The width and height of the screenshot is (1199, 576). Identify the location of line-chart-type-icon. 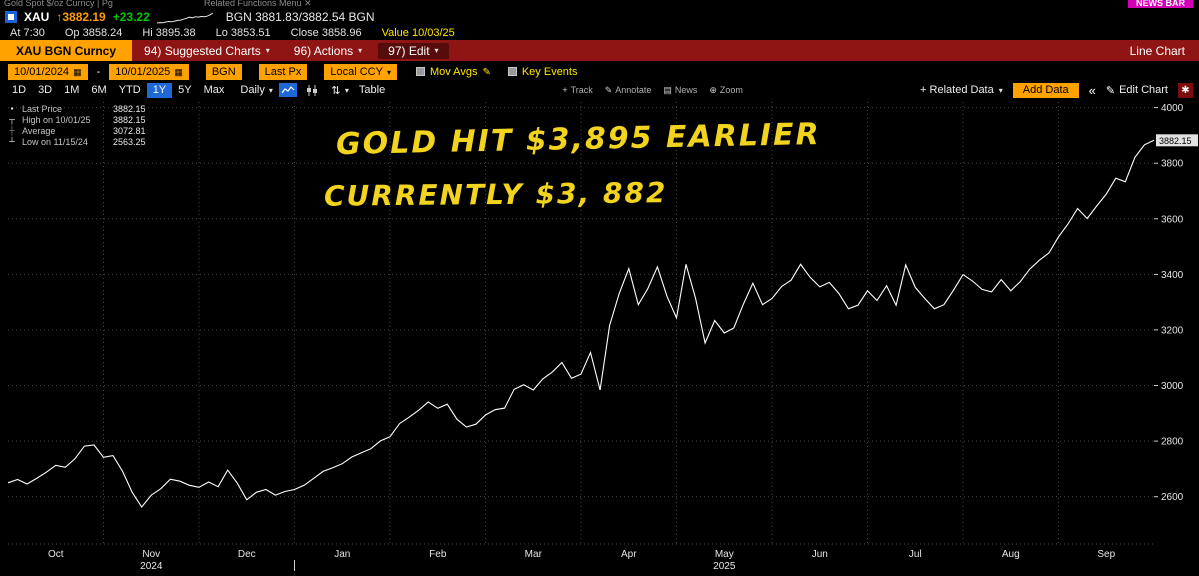
(287, 90).